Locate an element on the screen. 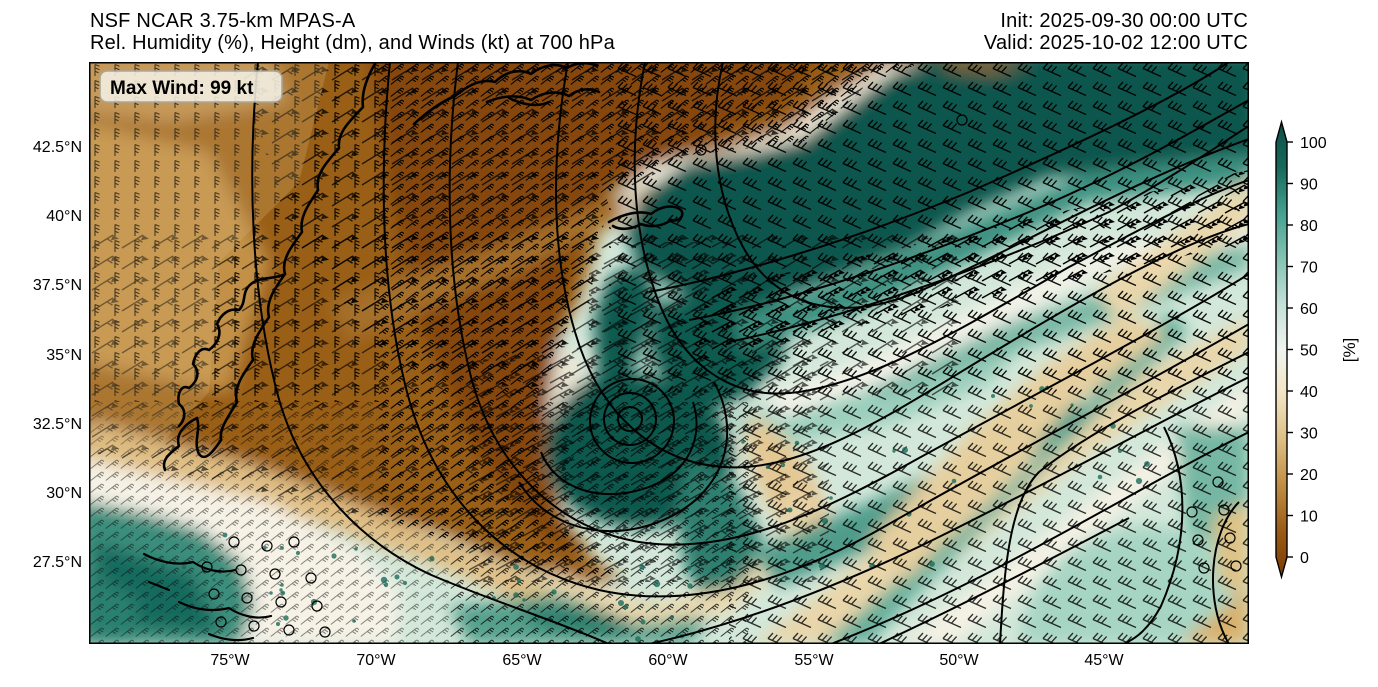  svg-text: 0 is located at coordinates (1304, 558).